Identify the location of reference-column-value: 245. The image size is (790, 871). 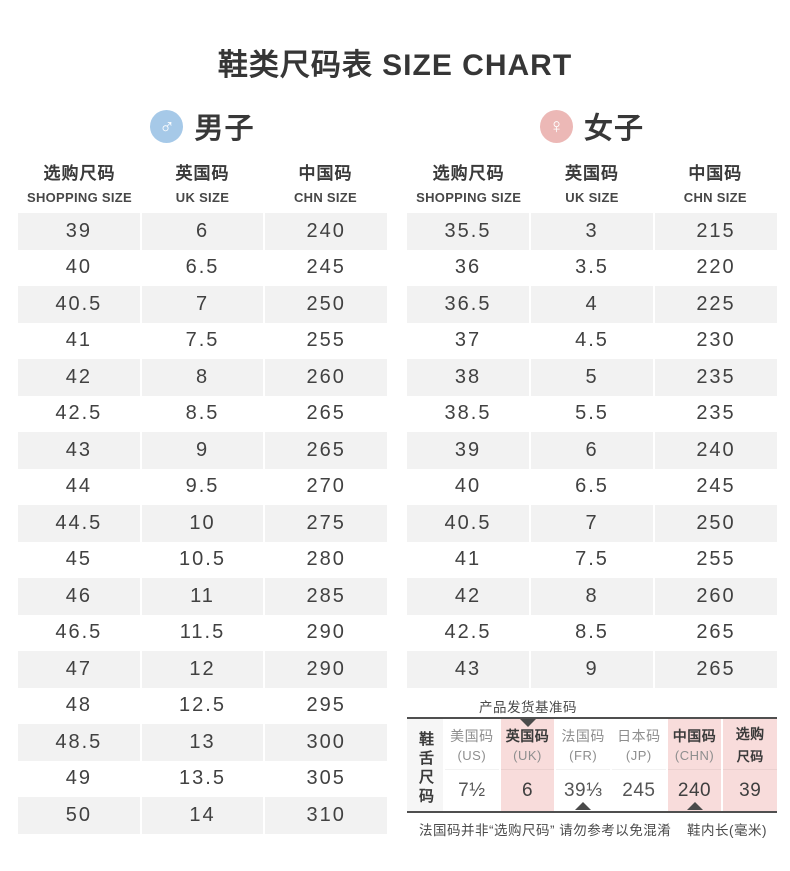
(639, 790).